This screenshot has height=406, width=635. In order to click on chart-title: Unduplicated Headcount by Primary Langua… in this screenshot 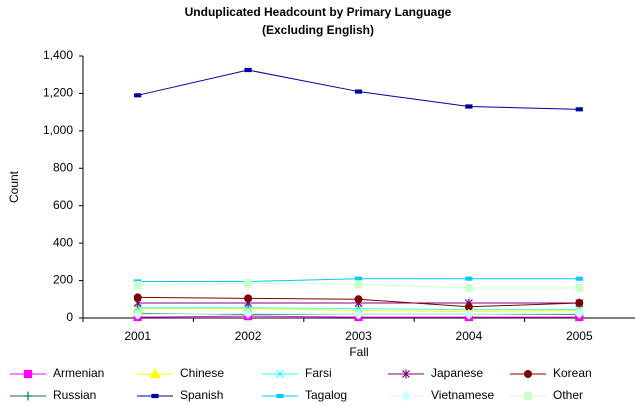, I will do `click(318, 12)`.